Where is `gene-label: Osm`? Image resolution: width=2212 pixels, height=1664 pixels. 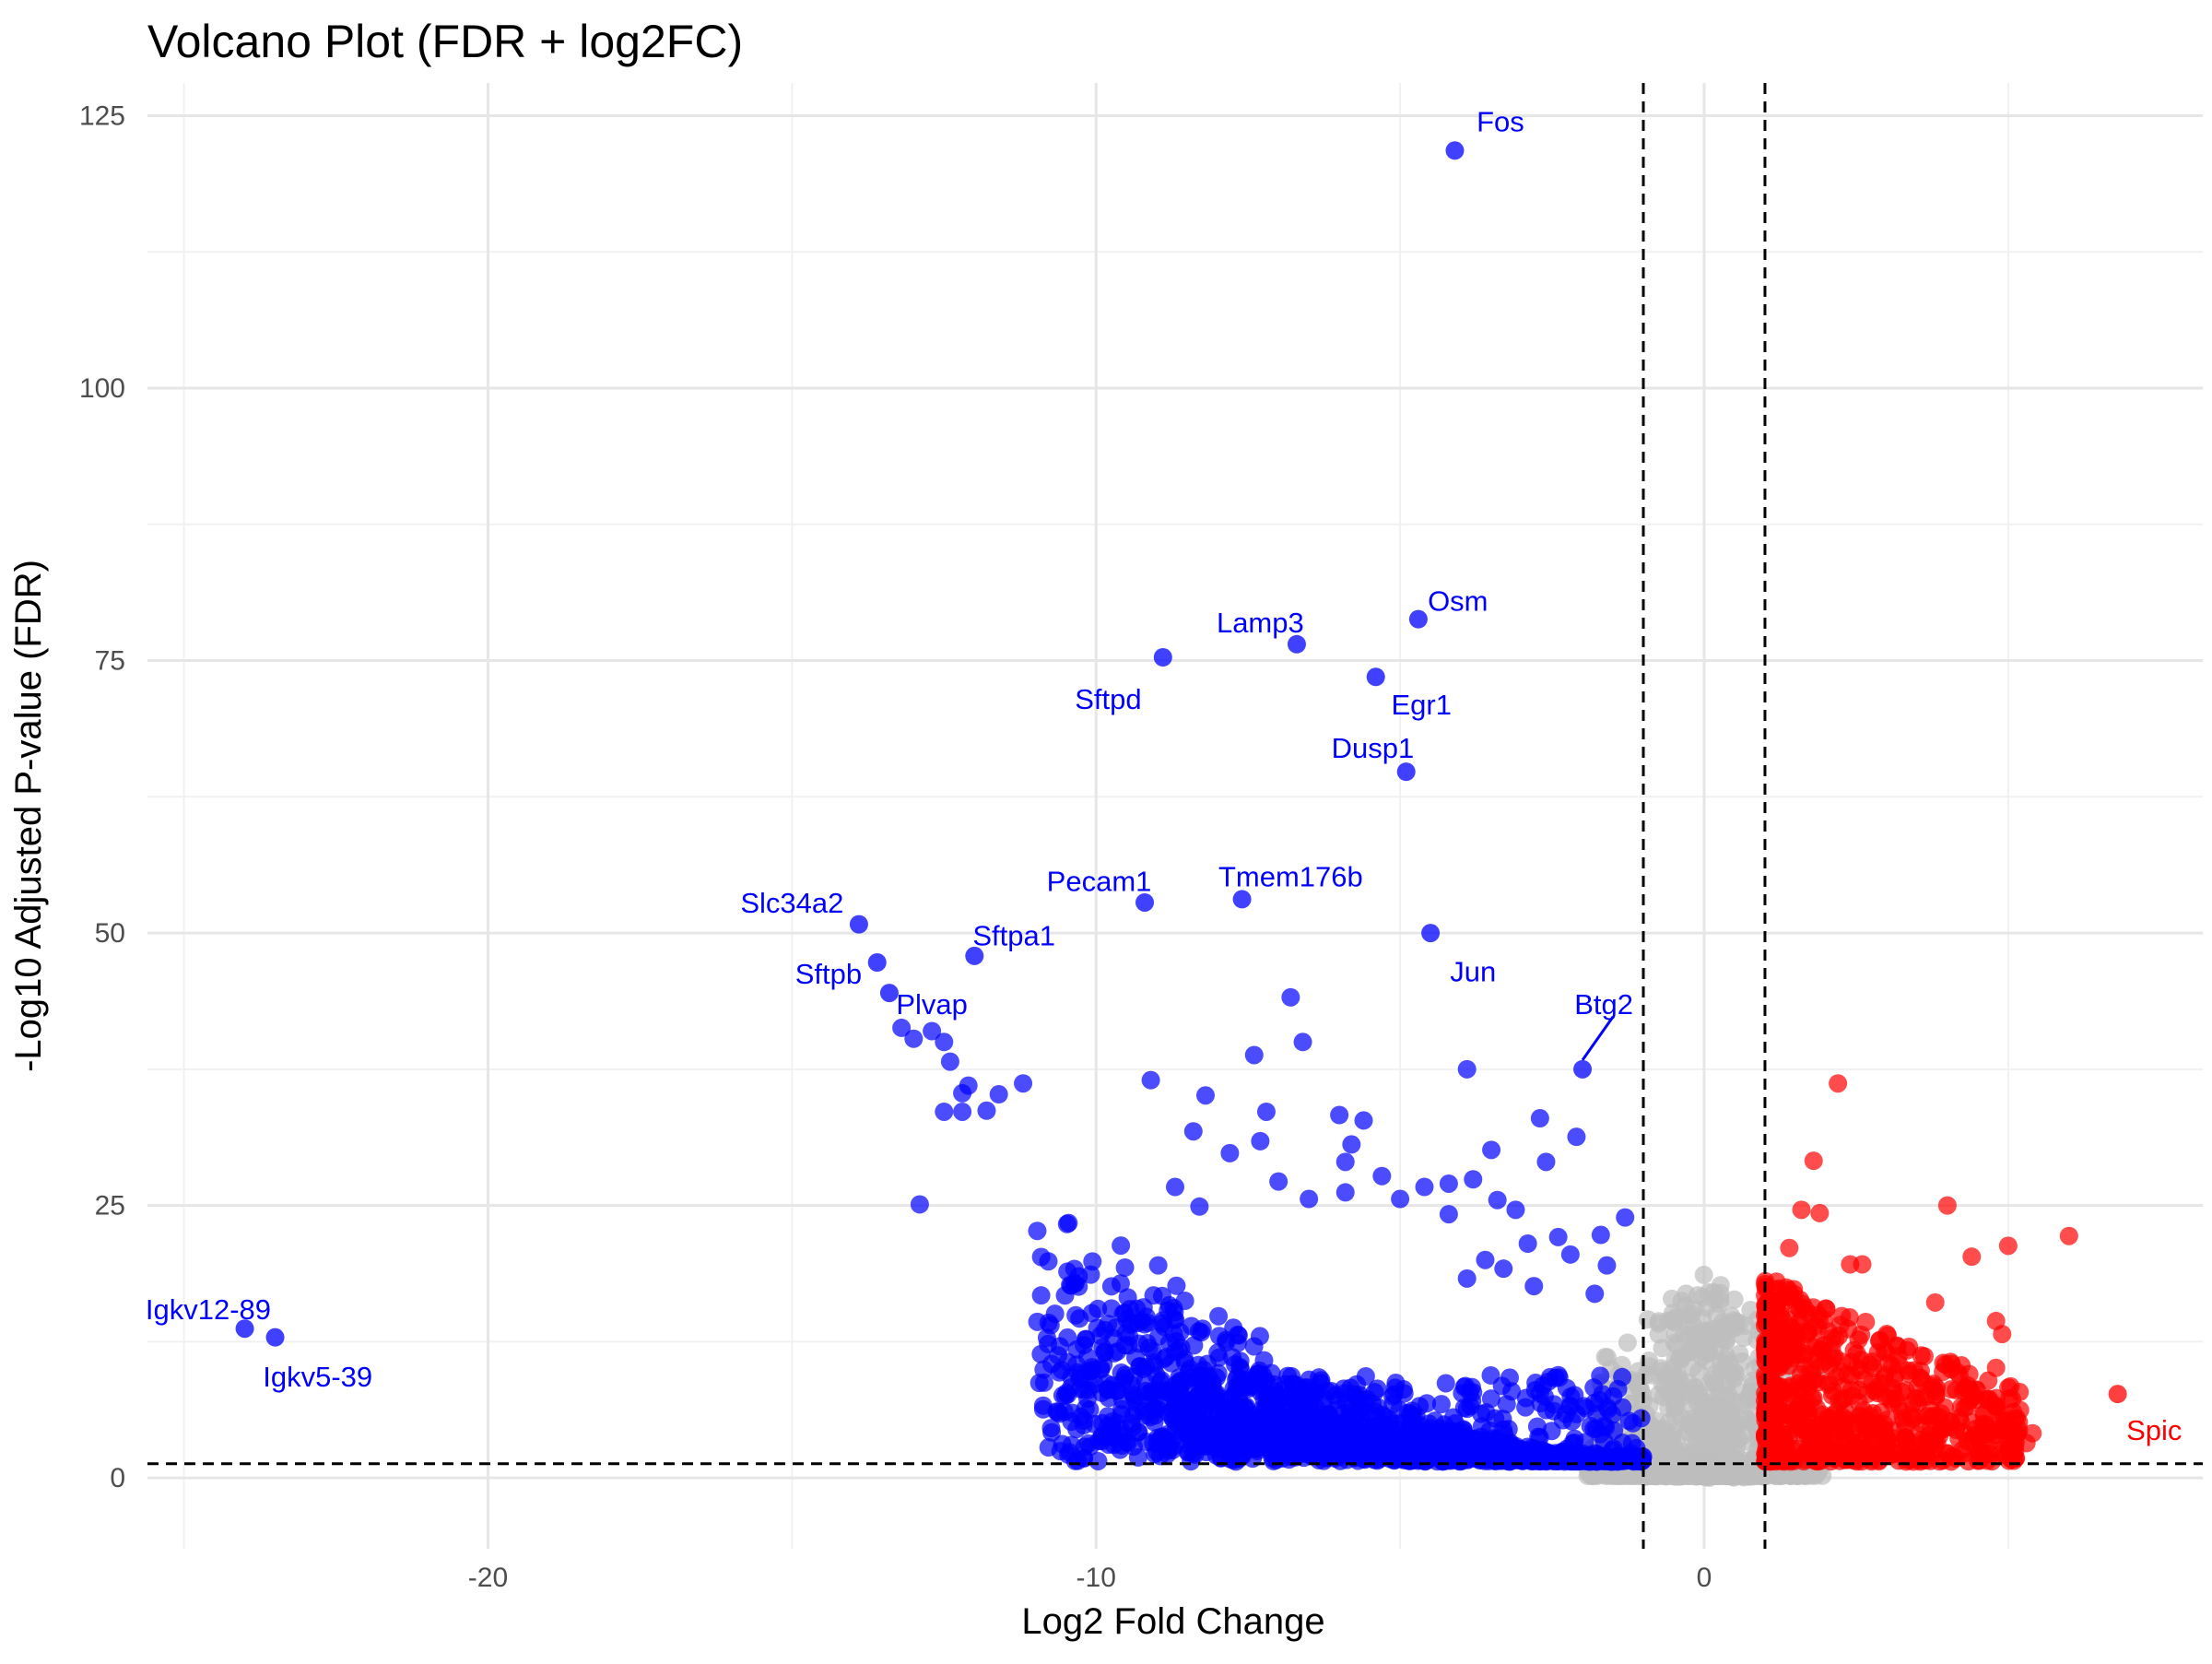
gene-label: Osm is located at coordinates (1458, 601).